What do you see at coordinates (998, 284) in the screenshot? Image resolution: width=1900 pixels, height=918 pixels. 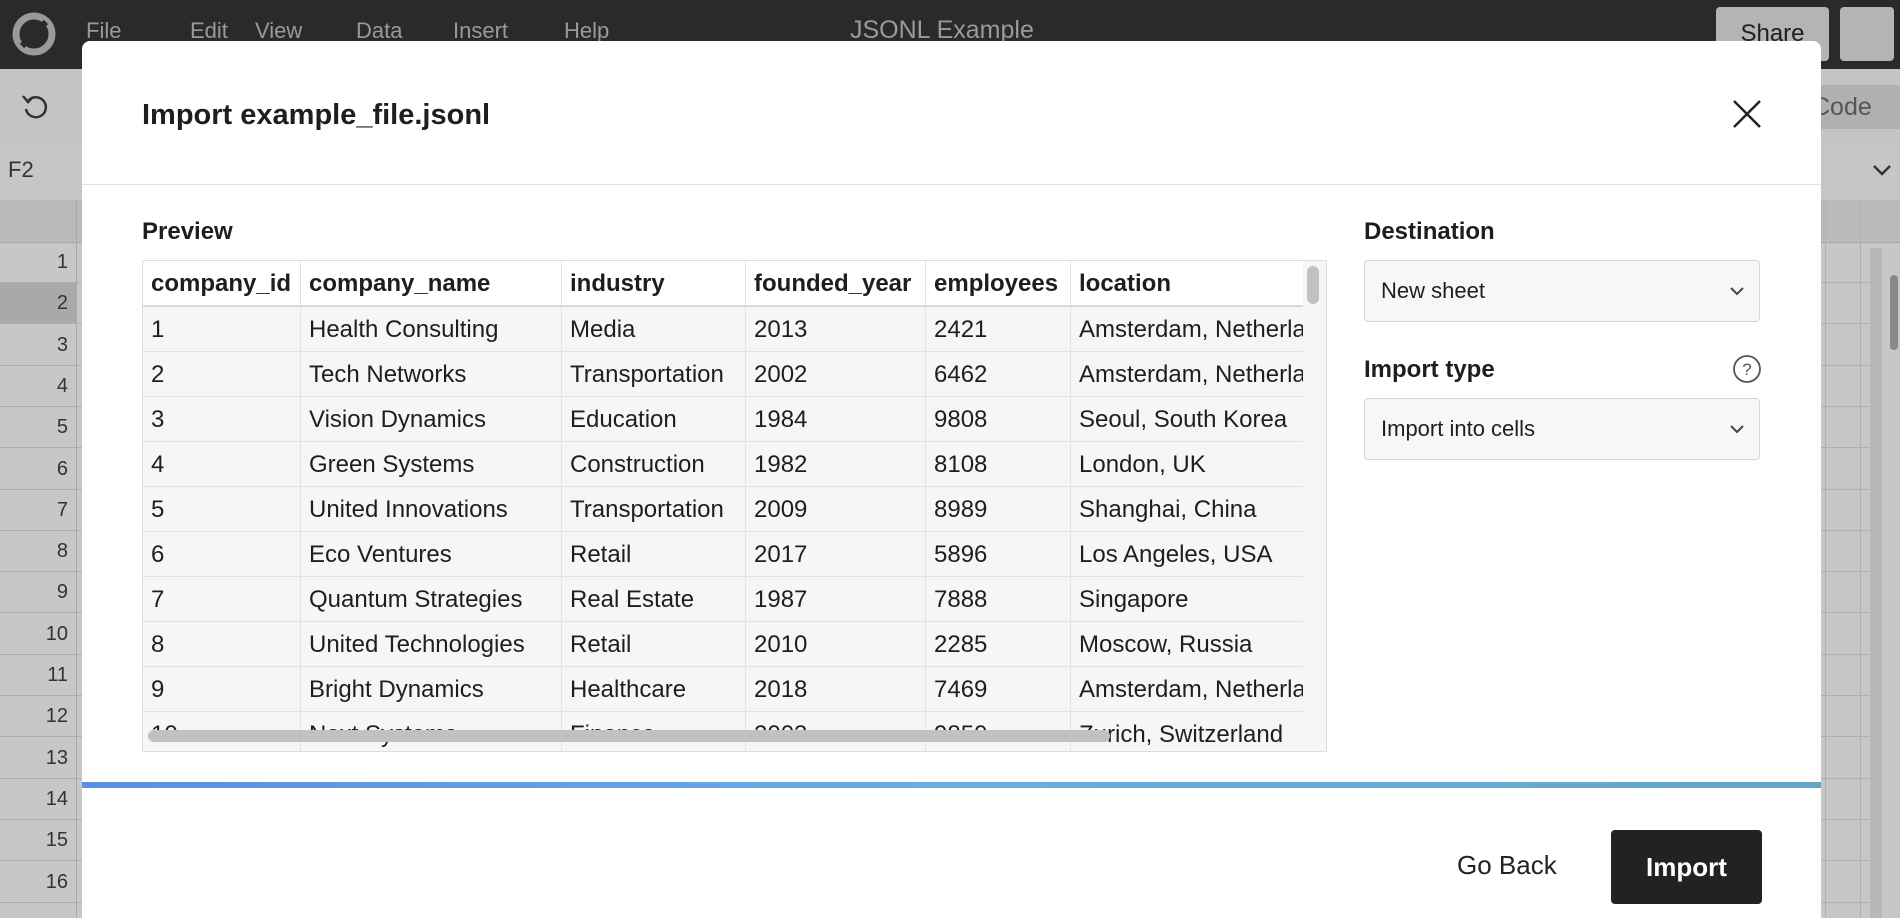 I see `column-header: employees` at bounding box center [998, 284].